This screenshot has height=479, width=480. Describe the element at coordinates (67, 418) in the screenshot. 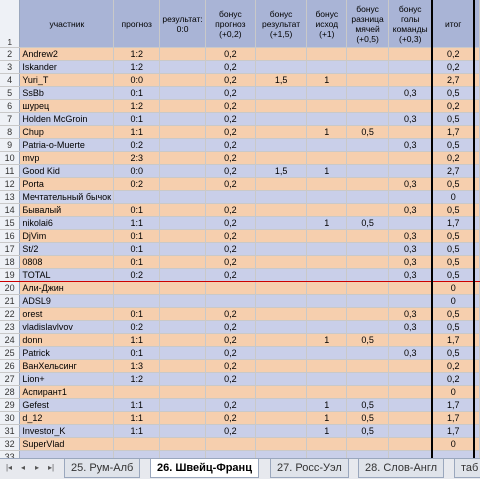

I see `table-cell: d_12` at that location.